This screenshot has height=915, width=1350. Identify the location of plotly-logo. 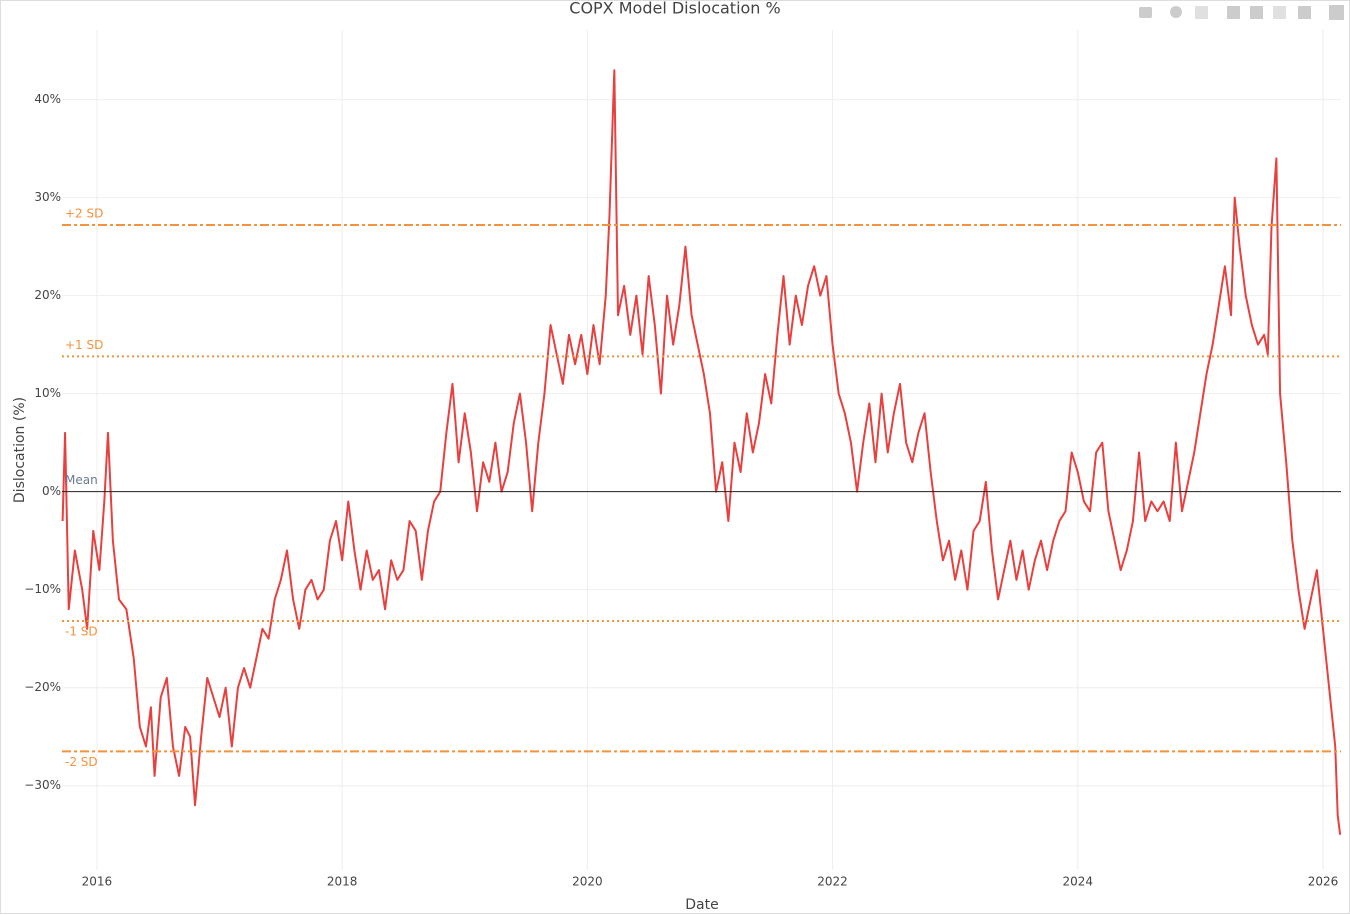
(1336, 12).